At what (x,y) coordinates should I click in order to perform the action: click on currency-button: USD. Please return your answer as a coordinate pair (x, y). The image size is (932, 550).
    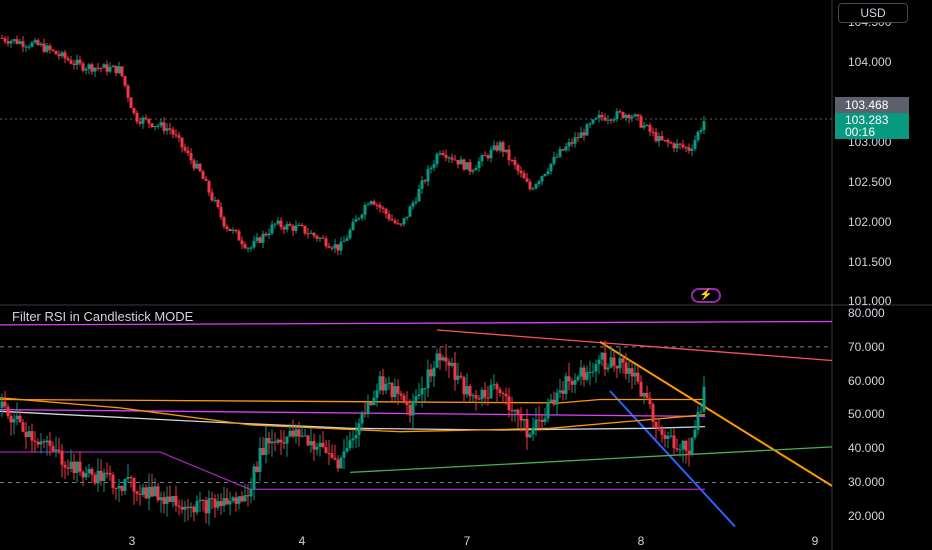
    Looking at the image, I should click on (873, 13).